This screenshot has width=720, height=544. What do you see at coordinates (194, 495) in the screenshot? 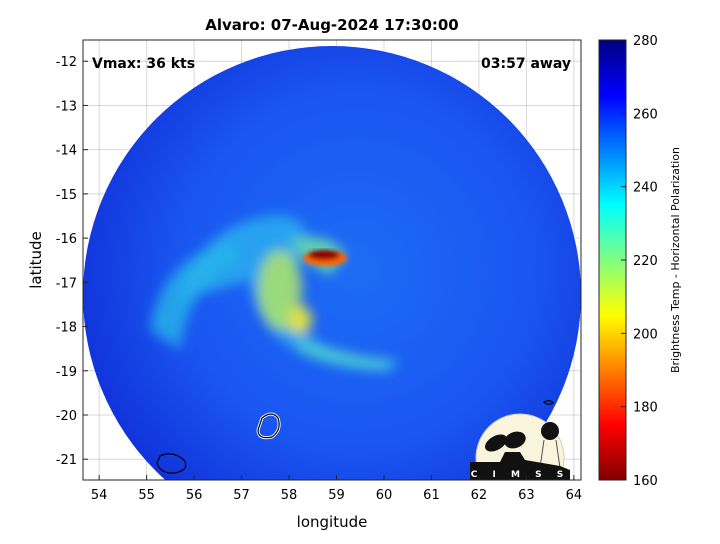
I see `x-tick-label: 56` at bounding box center [194, 495].